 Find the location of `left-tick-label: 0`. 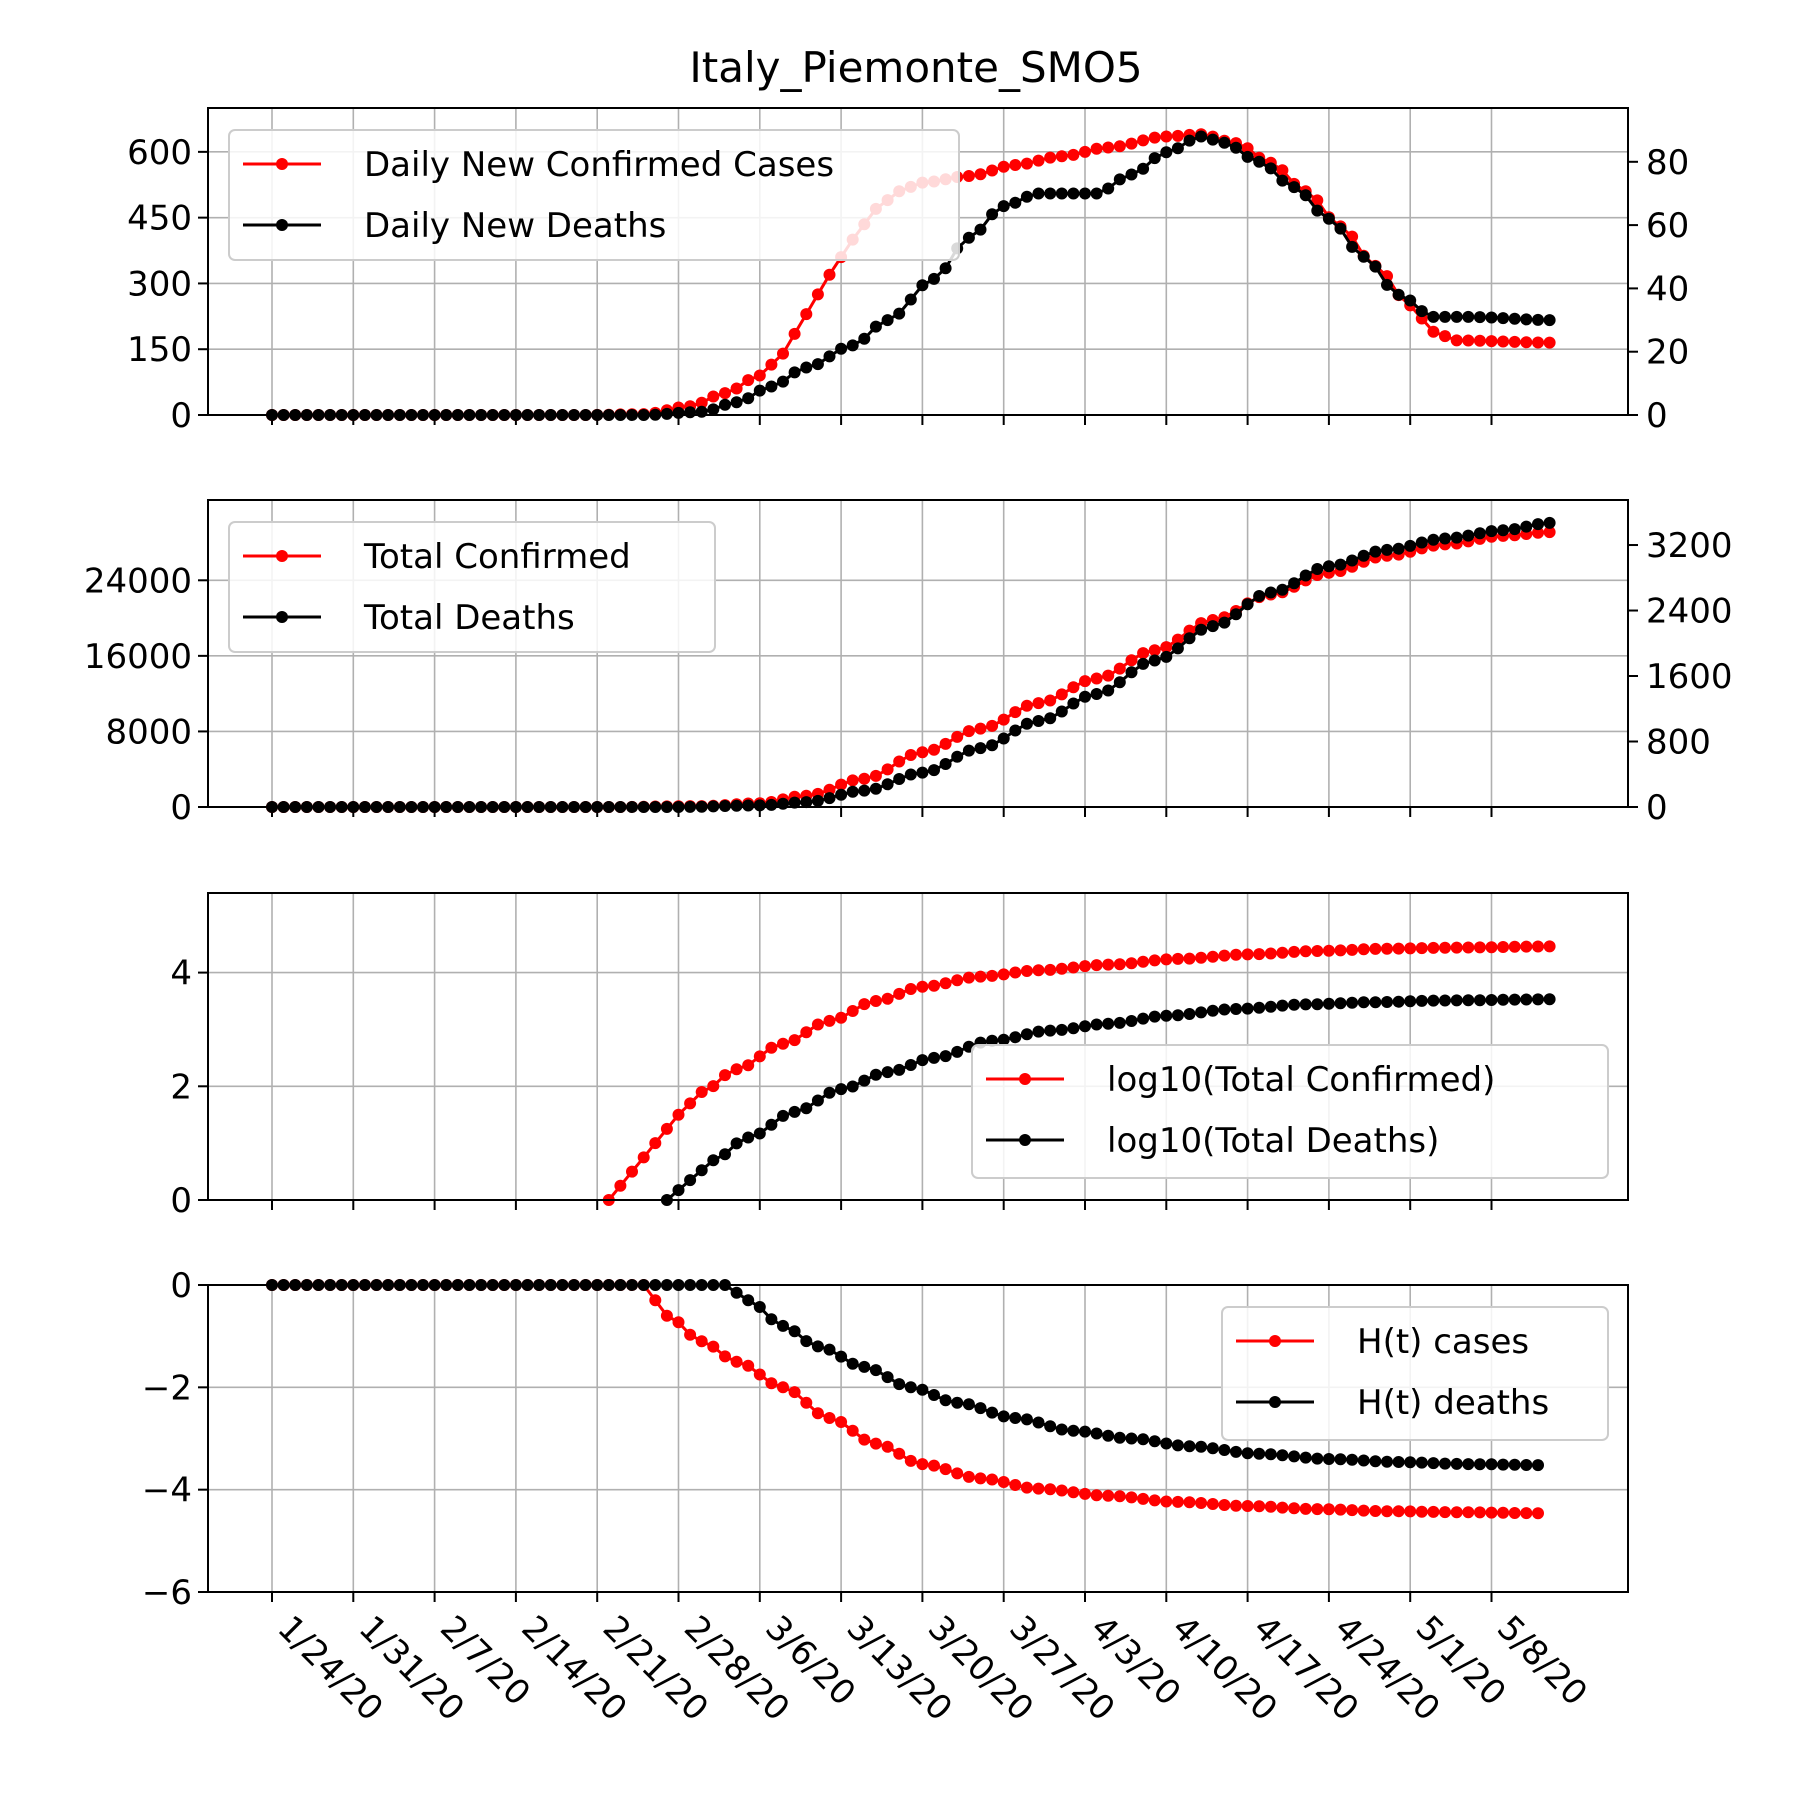

left-tick-label: 0 is located at coordinates (181, 1201).